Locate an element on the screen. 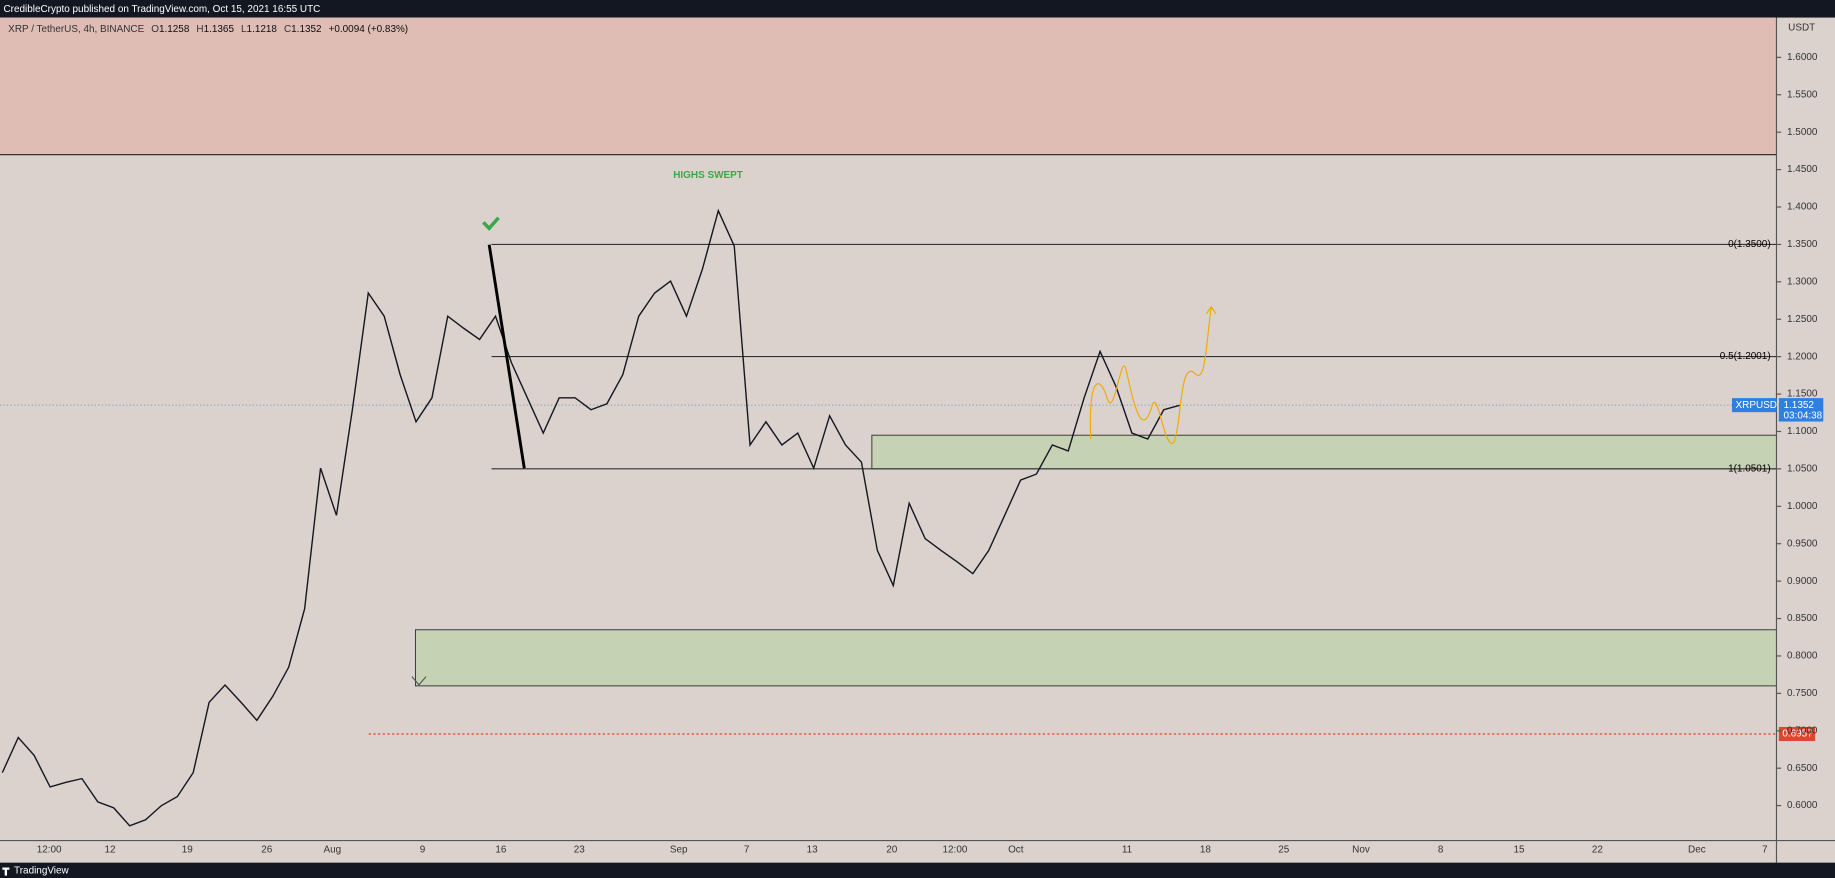 This screenshot has width=1835, height=878. marked-level-label: 0.6957 is located at coordinates (1797, 734).